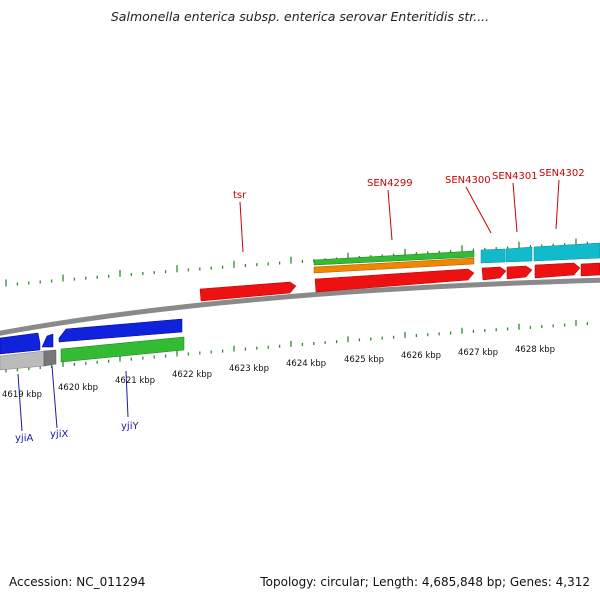  I want to click on leader-sen4302, so click(557, 204).